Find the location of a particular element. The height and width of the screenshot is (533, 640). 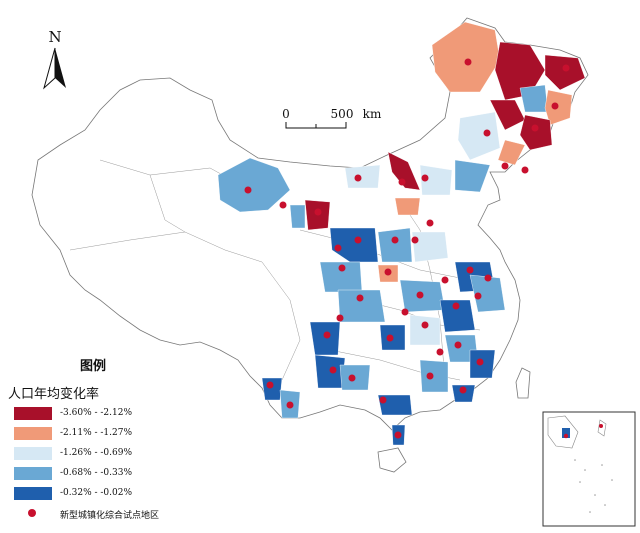

scale-unit: km is located at coordinates (372, 114).